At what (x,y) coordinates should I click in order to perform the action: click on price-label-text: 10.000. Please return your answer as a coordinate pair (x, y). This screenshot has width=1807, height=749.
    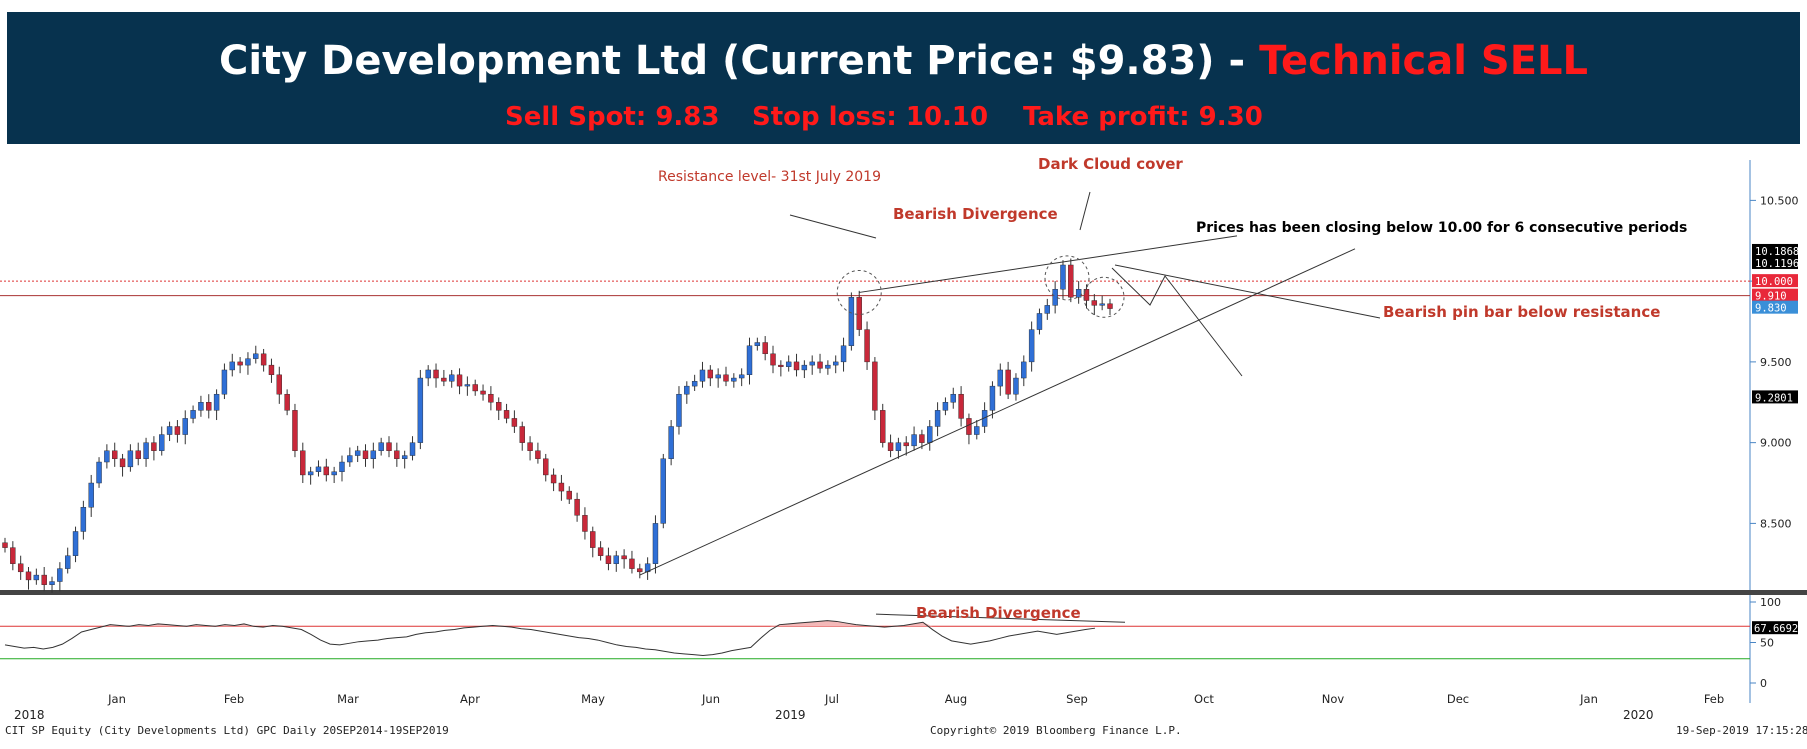
    Looking at the image, I should click on (1774, 282).